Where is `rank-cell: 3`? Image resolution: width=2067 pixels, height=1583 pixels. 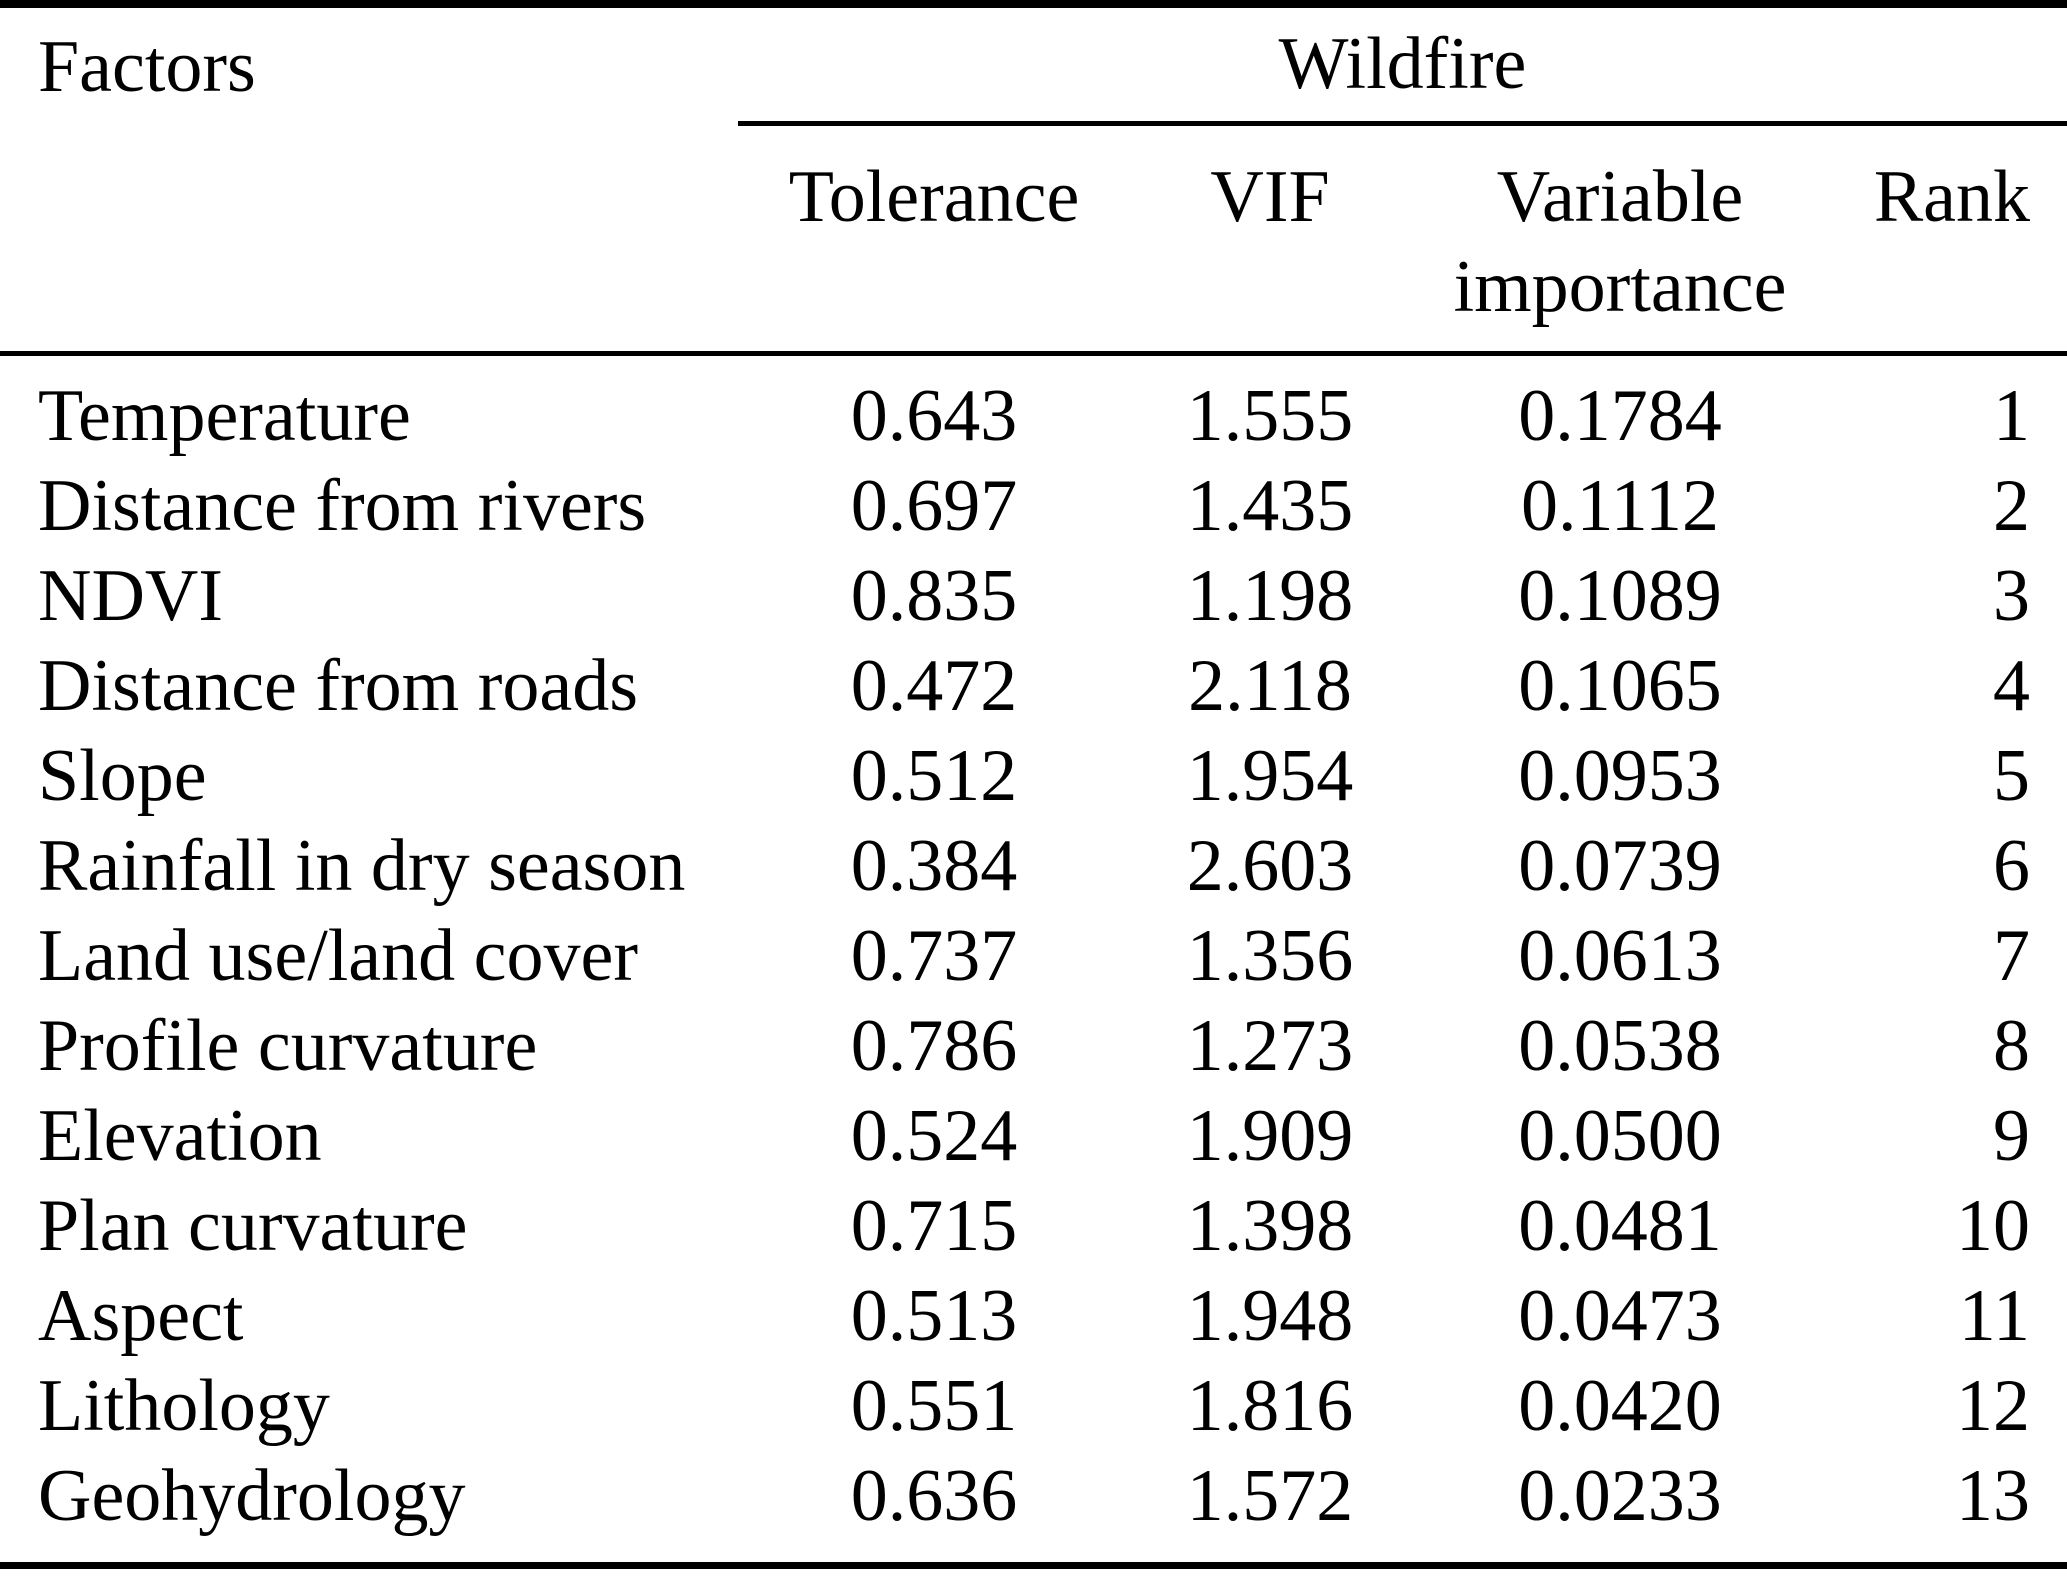
rank-cell: 3 is located at coordinates (2012, 596).